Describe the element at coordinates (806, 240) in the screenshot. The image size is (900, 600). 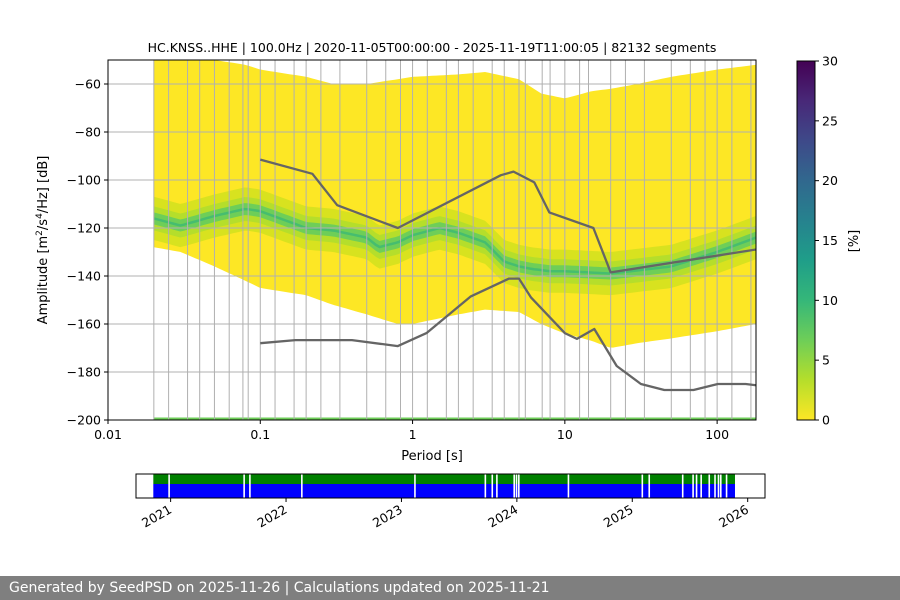
I see `colorbar-gradient` at that location.